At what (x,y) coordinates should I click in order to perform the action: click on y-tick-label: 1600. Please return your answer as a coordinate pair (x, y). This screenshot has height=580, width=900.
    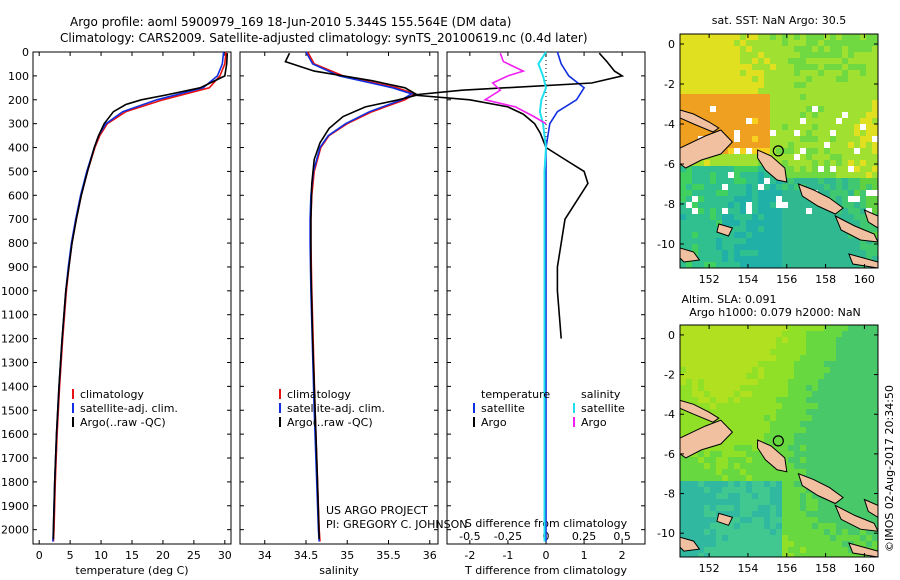
    Looking at the image, I should click on (15, 434).